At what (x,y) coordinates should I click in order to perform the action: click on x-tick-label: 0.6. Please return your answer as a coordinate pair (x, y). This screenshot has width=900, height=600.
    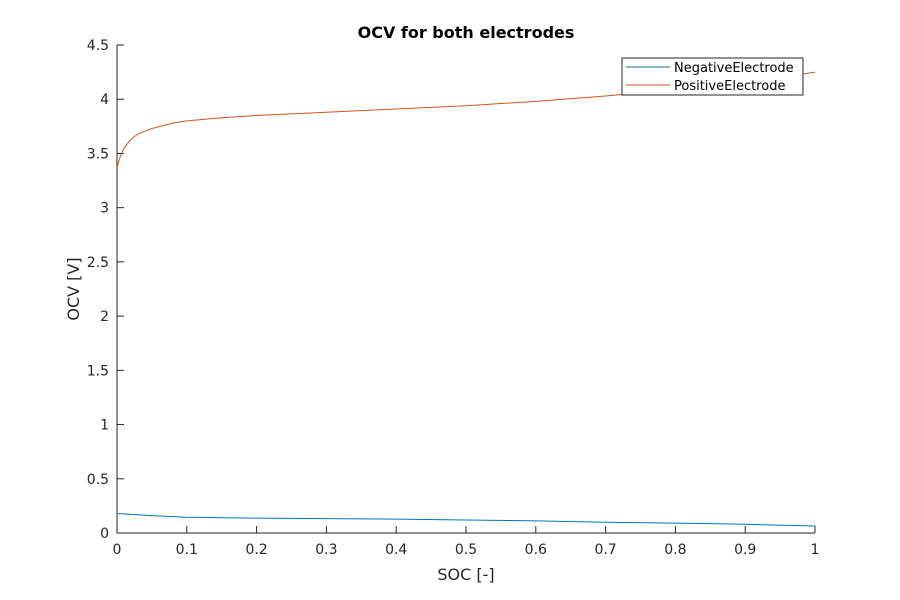
    Looking at the image, I should click on (536, 550).